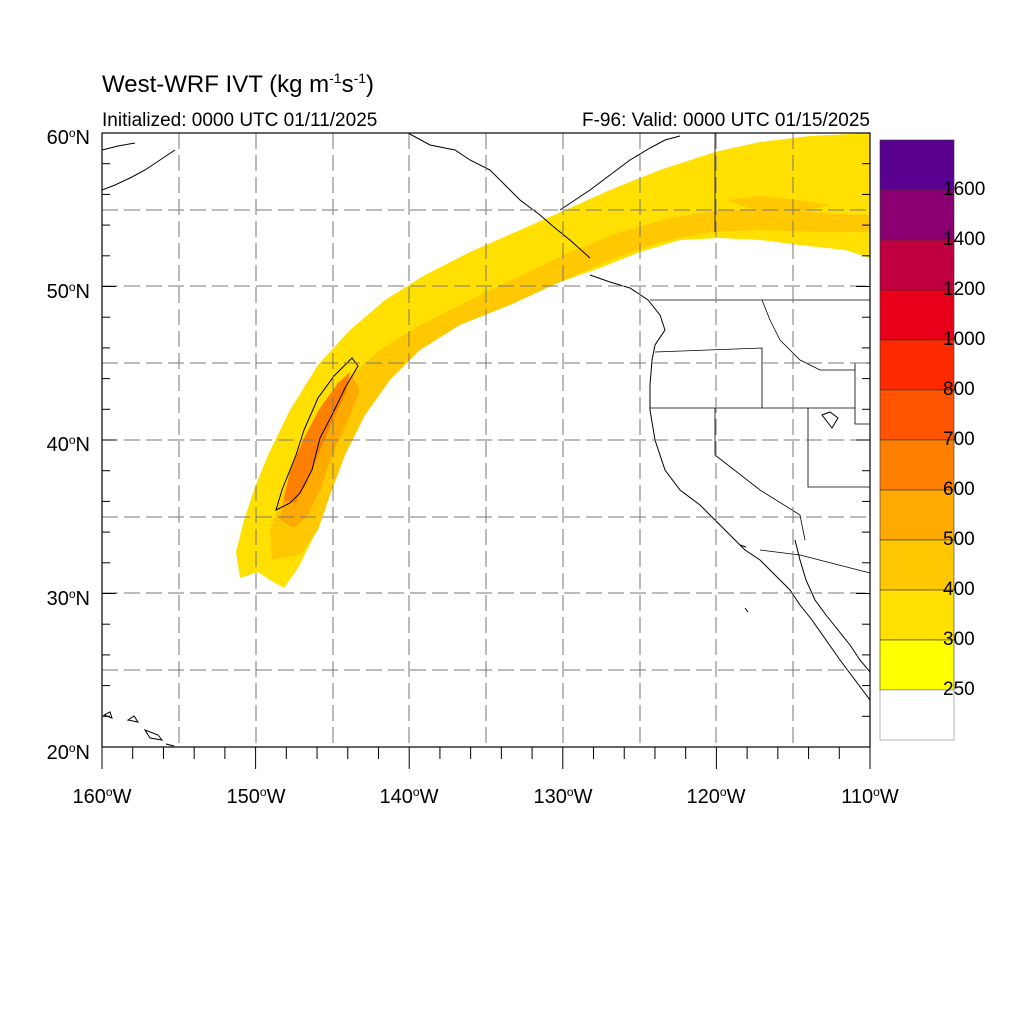 The image size is (1024, 1024). I want to click on lon-label-140w: 140oW, so click(409, 796).